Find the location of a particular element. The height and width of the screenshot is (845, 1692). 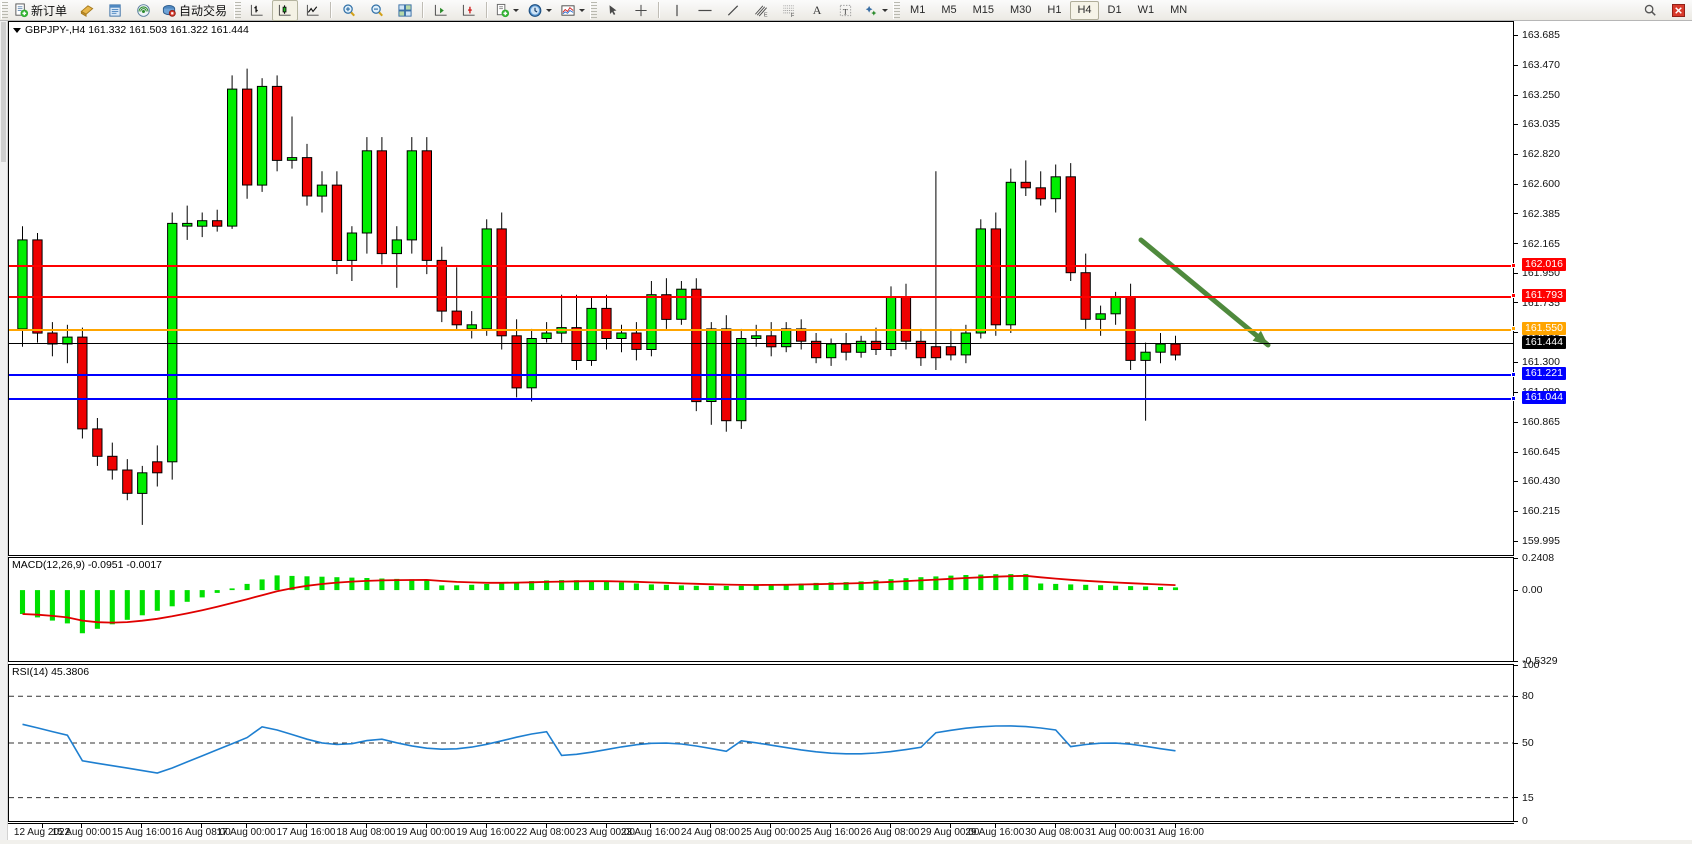

indicators-icon is located at coordinates (568, 10).